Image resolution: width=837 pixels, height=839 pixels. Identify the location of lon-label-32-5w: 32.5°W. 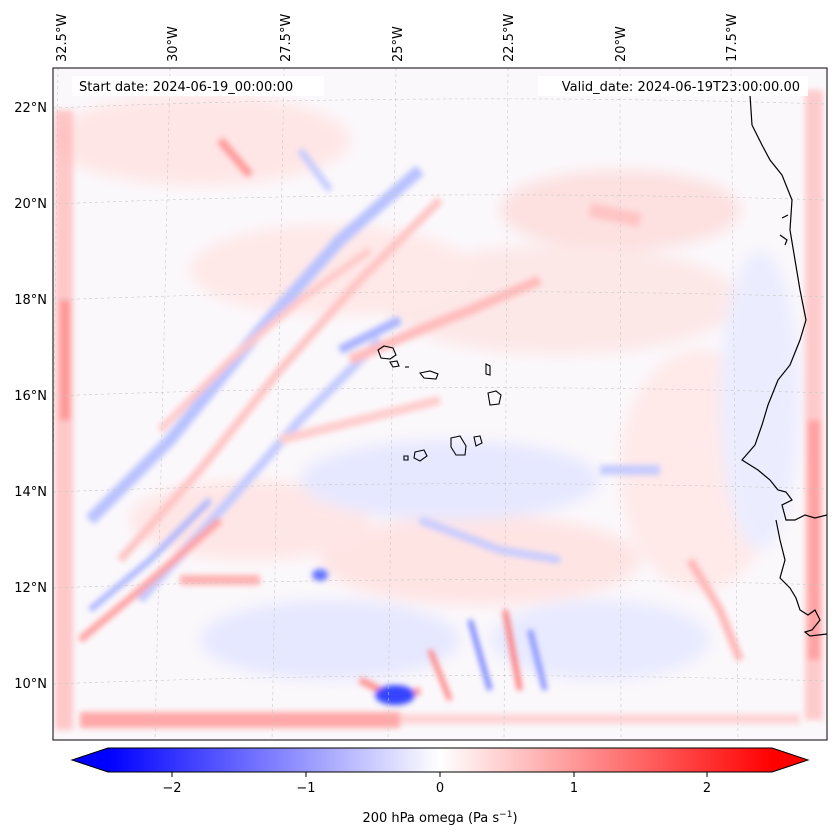
(62, 38).